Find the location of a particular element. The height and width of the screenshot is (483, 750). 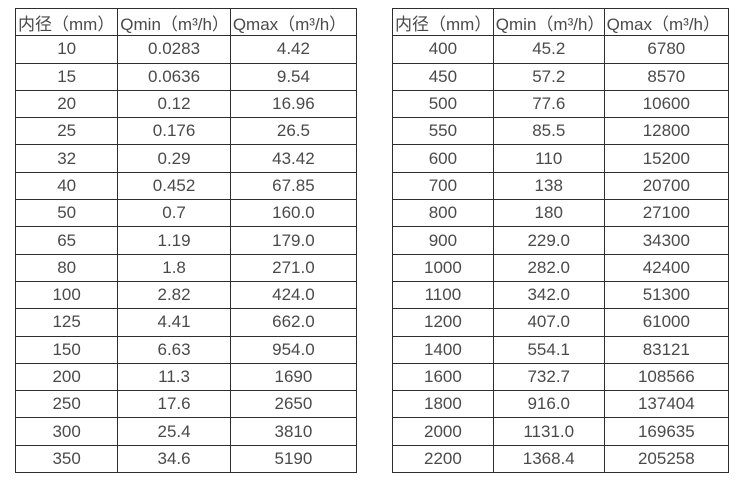

table-cell: 900 is located at coordinates (443, 240).